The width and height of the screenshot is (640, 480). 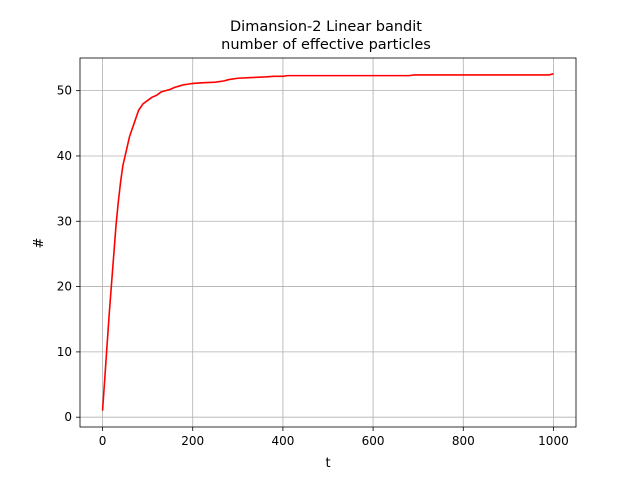 I want to click on y-tick-label: 50, so click(x=64, y=91).